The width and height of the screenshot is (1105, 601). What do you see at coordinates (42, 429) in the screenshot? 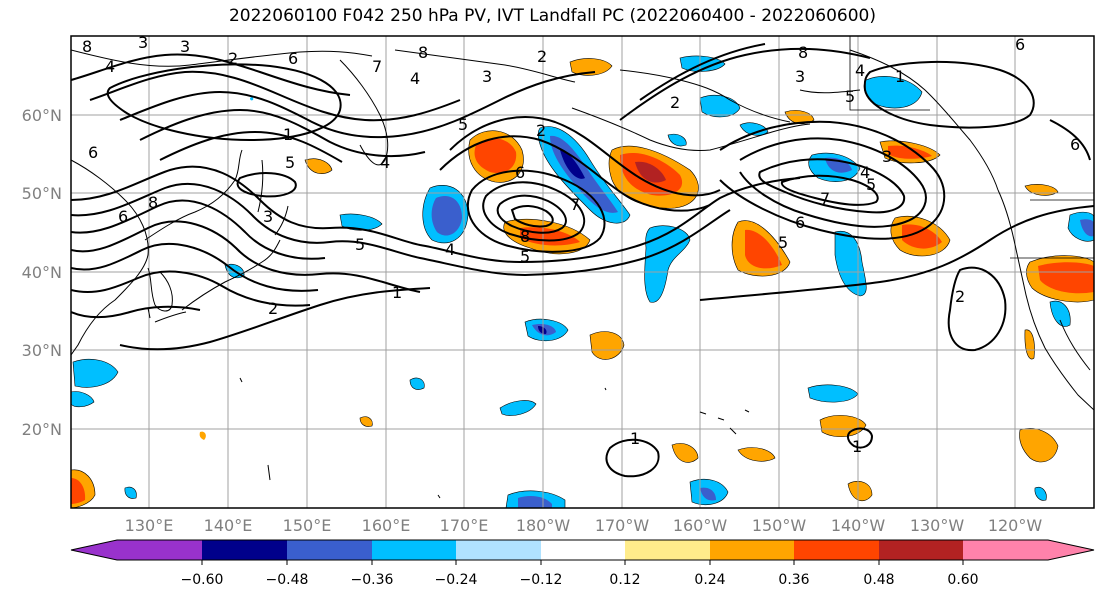
I see `lat-label: 20°N` at bounding box center [42, 429].